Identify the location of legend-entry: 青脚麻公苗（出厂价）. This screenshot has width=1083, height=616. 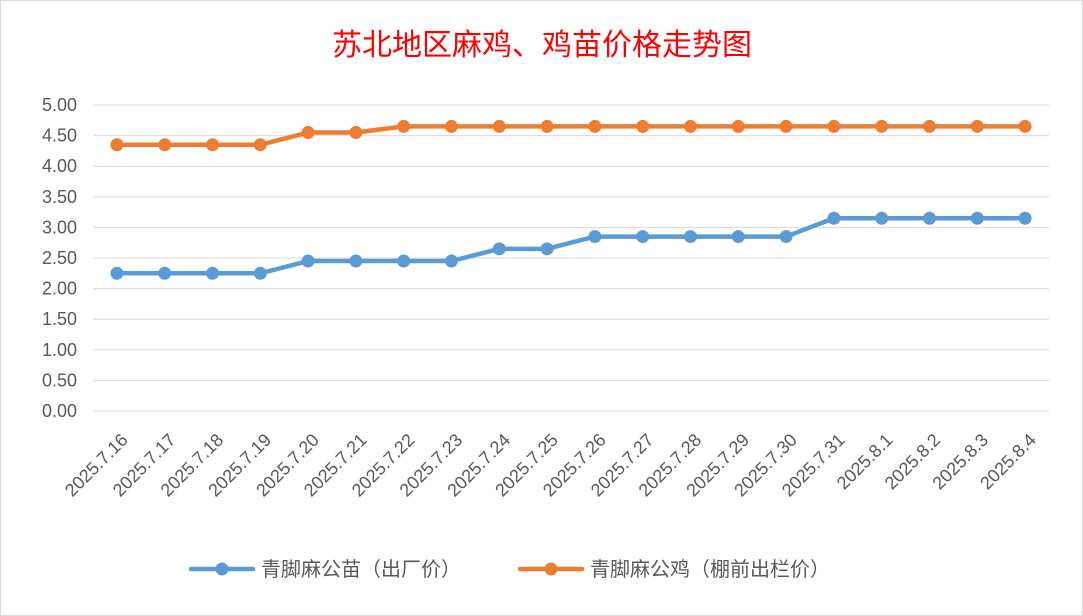
(324, 569).